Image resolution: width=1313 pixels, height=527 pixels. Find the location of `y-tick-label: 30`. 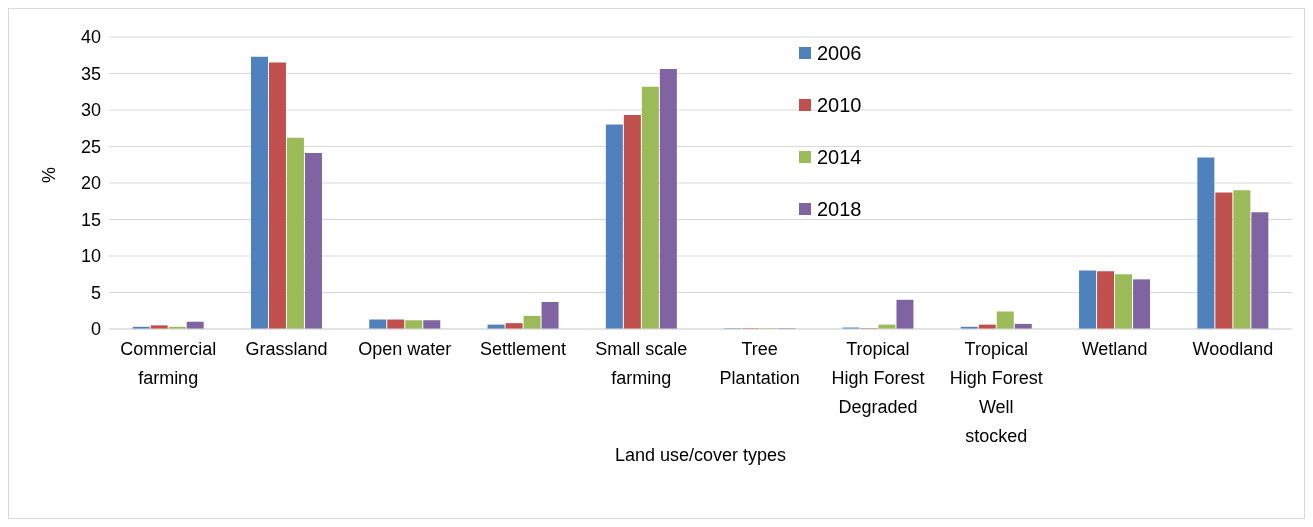

y-tick-label: 30 is located at coordinates (90, 110).